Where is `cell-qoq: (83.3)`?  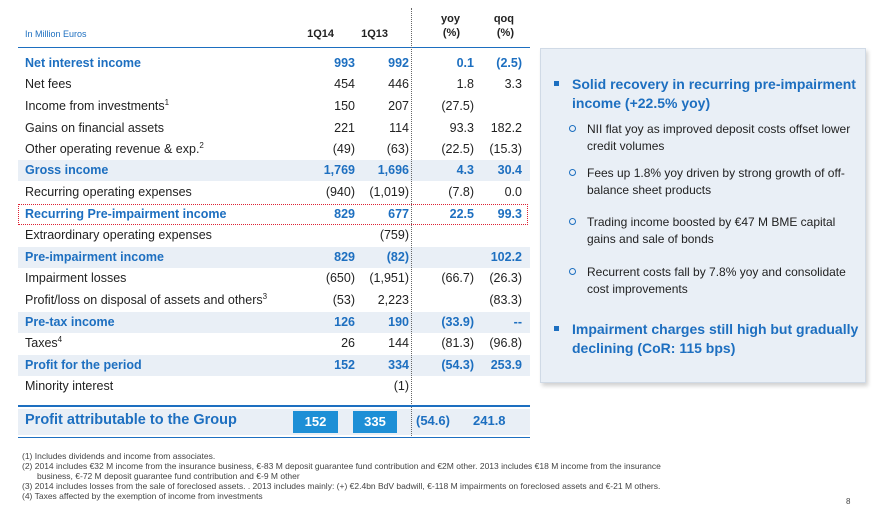
cell-qoq: (83.3) is located at coordinates (505, 300).